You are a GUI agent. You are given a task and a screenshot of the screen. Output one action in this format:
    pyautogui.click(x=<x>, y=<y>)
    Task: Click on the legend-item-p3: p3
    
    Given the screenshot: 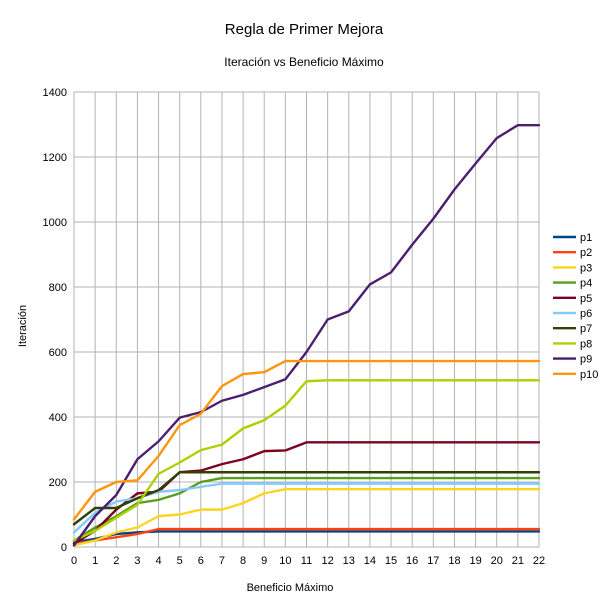 What is the action you would take?
    pyautogui.click(x=572, y=268)
    